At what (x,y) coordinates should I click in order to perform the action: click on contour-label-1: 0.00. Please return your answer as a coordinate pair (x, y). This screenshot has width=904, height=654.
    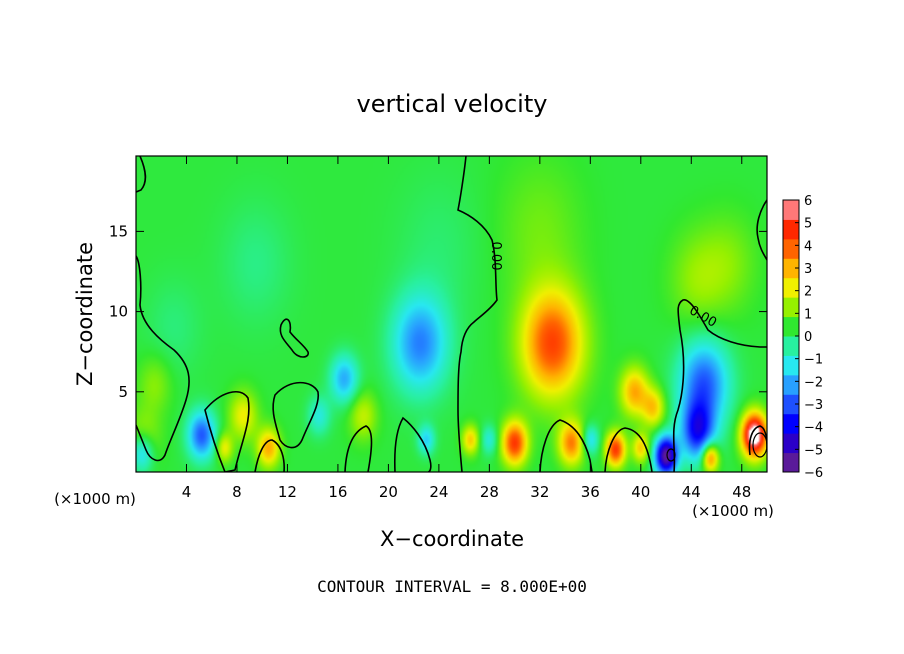
    Looking at the image, I should click on (495, 256).